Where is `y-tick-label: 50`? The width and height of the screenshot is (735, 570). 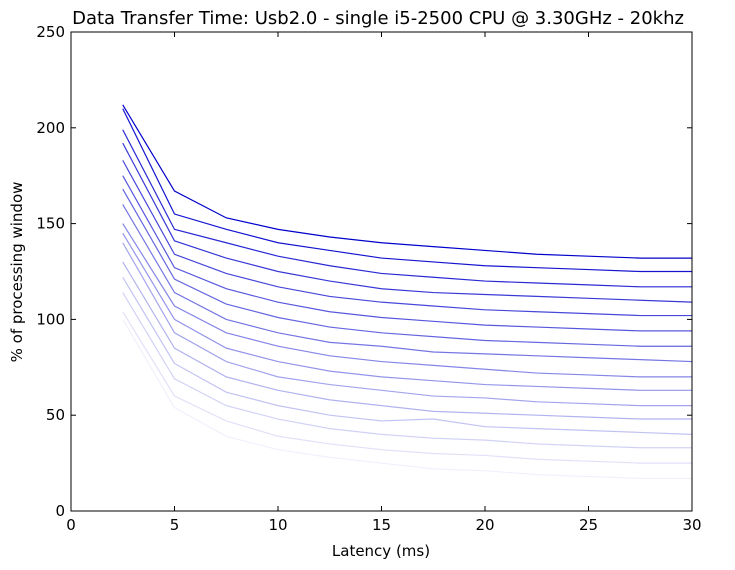 y-tick-label: 50 is located at coordinates (55, 415).